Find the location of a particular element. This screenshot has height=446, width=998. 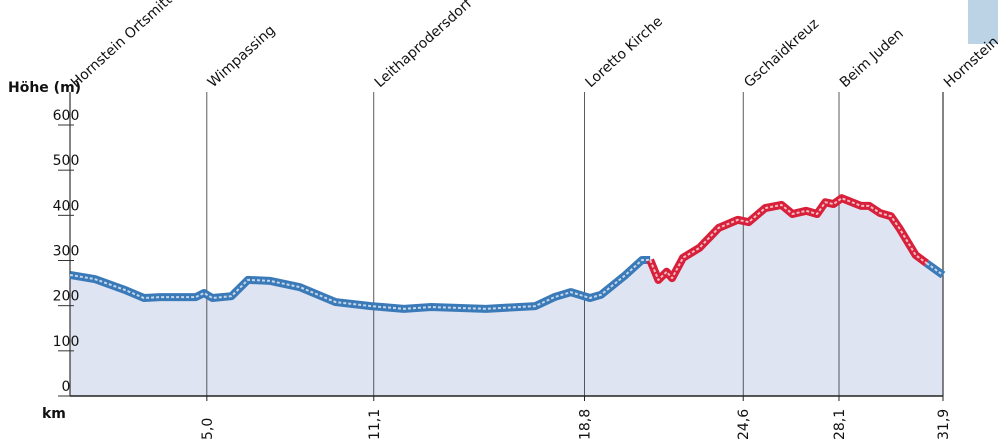

y-tick-label: 200 is located at coordinates (66, 297).